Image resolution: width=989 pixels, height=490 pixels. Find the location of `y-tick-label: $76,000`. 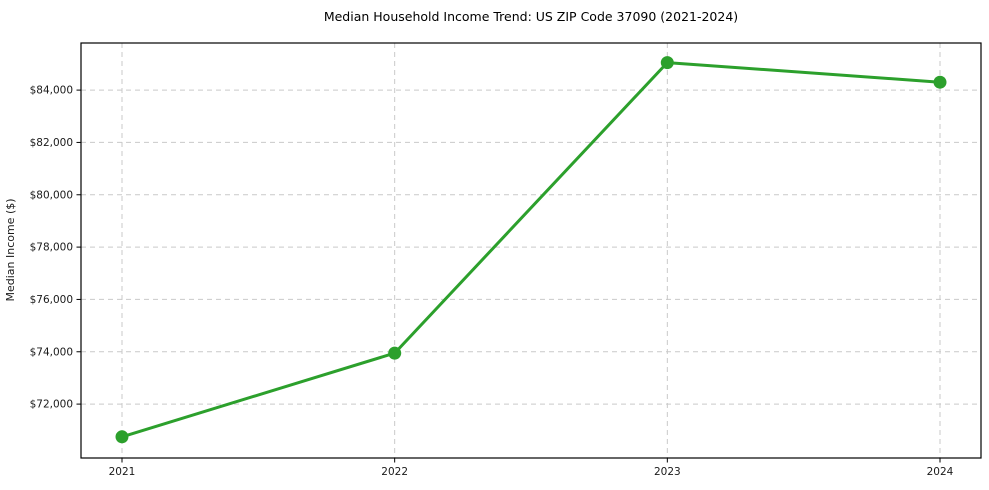

y-tick-label: $76,000 is located at coordinates (51, 300).